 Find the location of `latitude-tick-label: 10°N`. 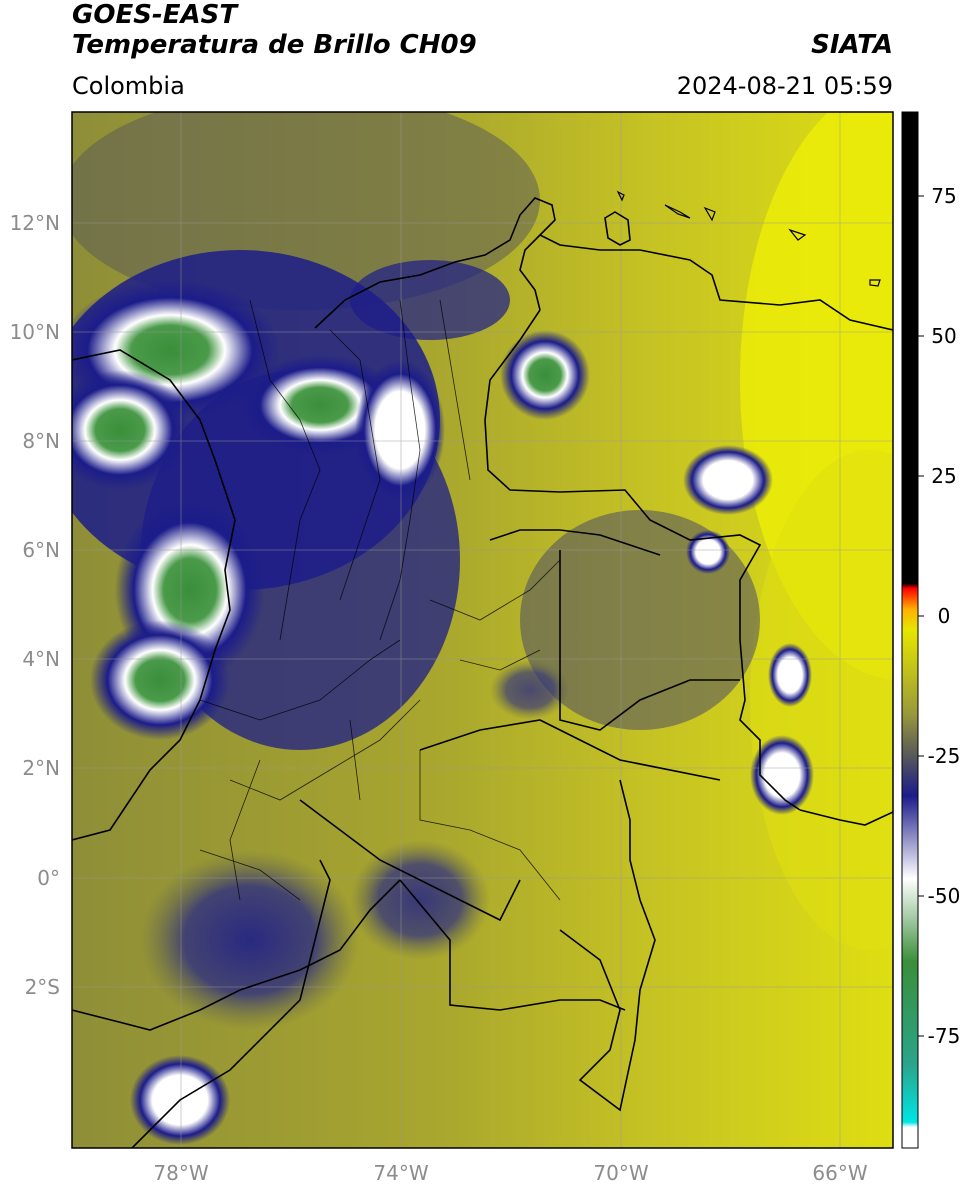

latitude-tick-label: 10°N is located at coordinates (35, 332).